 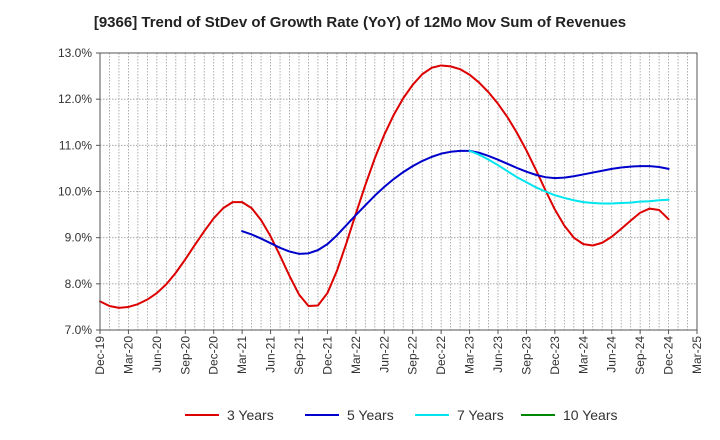 I want to click on x-tick-label: Sep-24, so click(x=640, y=355).